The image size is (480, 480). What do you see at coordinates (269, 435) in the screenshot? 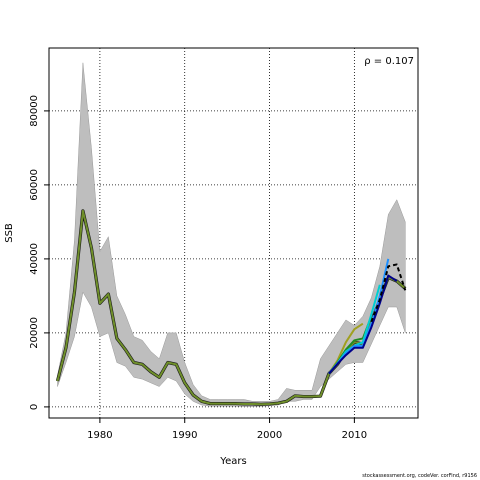
I see `x-tick-label: 2000` at bounding box center [269, 435].